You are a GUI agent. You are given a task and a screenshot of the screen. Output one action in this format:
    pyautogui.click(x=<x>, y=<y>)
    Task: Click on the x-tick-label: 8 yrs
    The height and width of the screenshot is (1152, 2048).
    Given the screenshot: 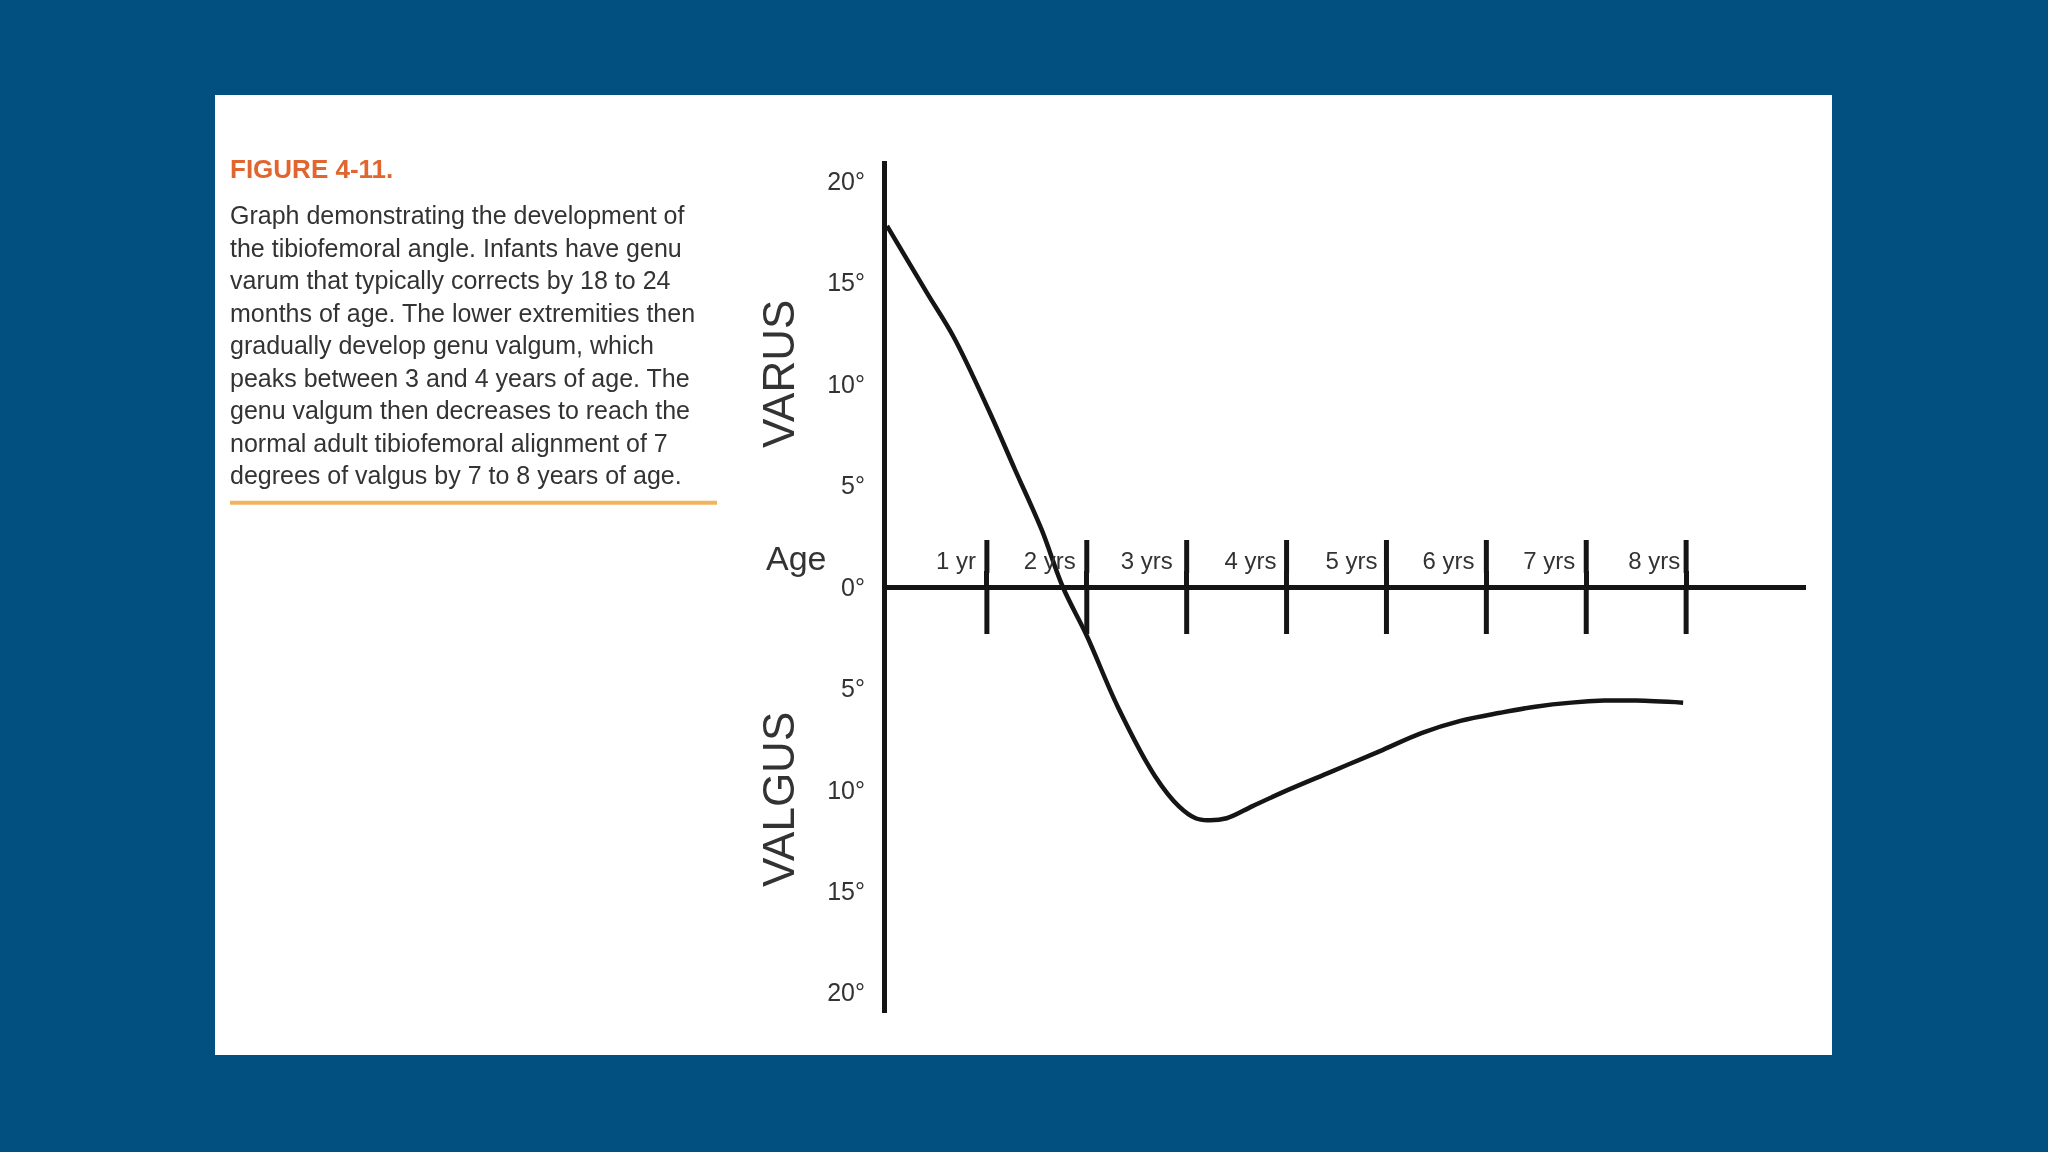 What is the action you would take?
    pyautogui.click(x=1654, y=561)
    